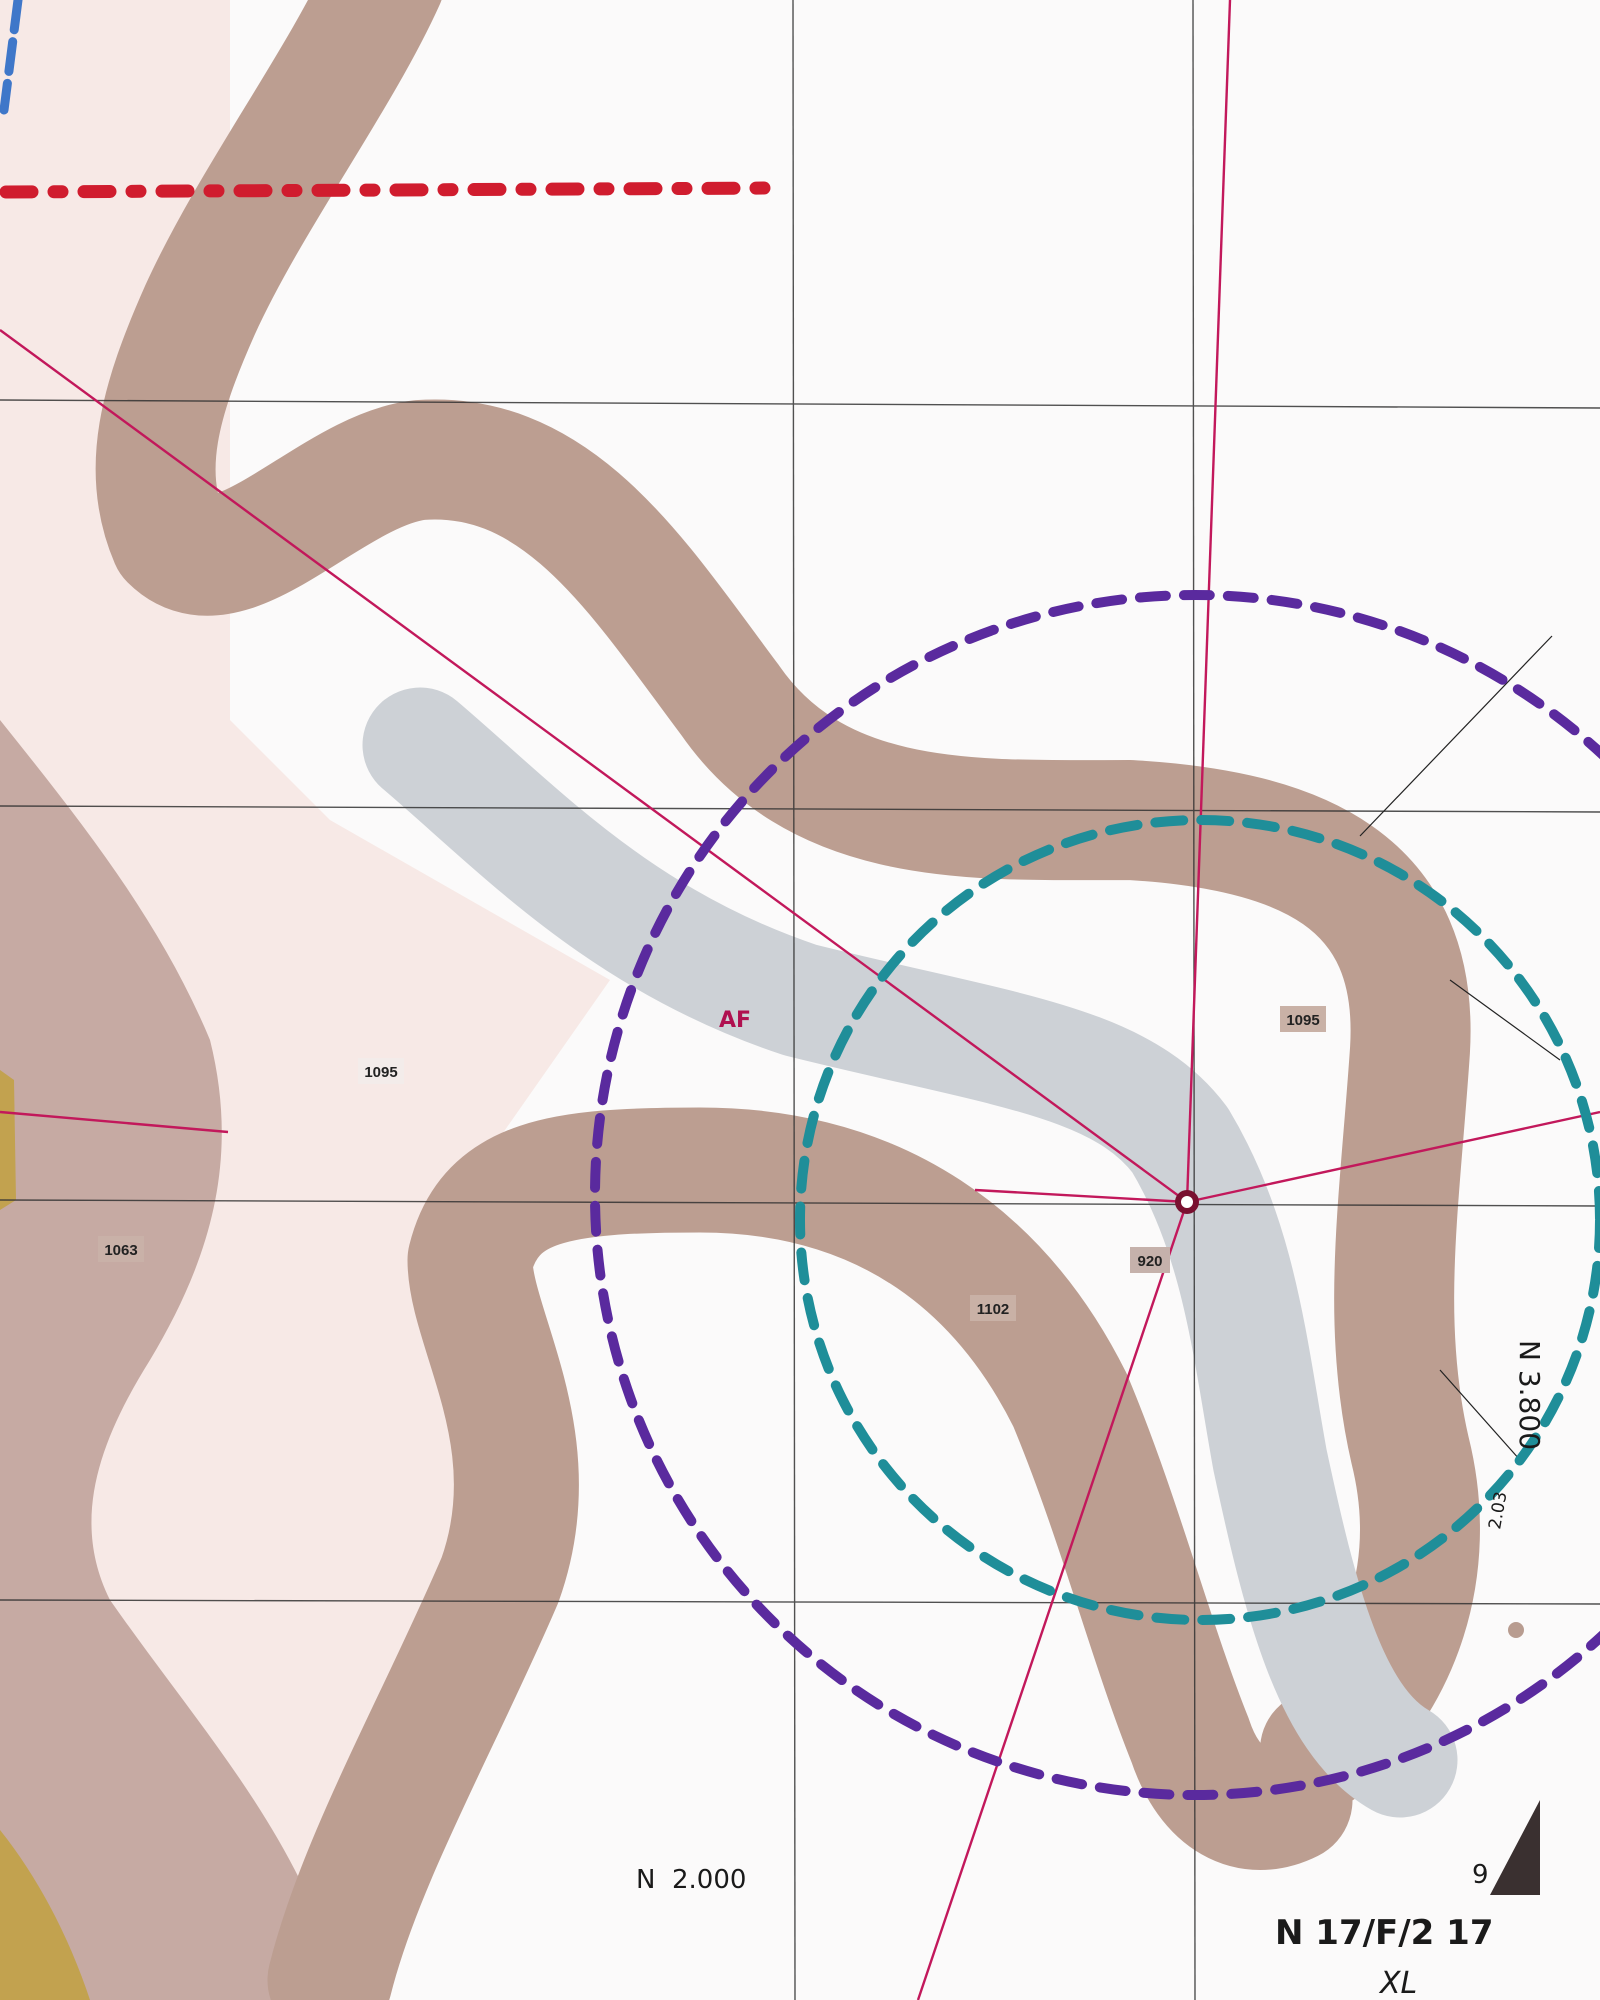  I want to click on label-box-left, so click(381, 1071).